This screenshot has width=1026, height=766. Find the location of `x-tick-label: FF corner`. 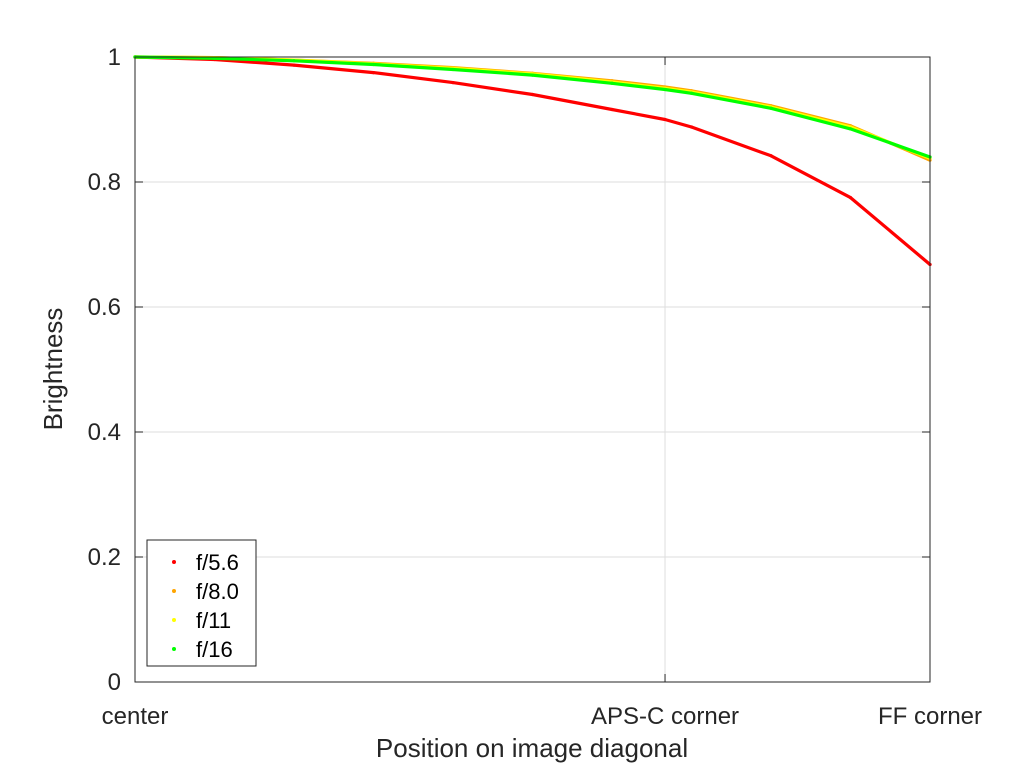

x-tick-label: FF corner is located at coordinates (930, 716).